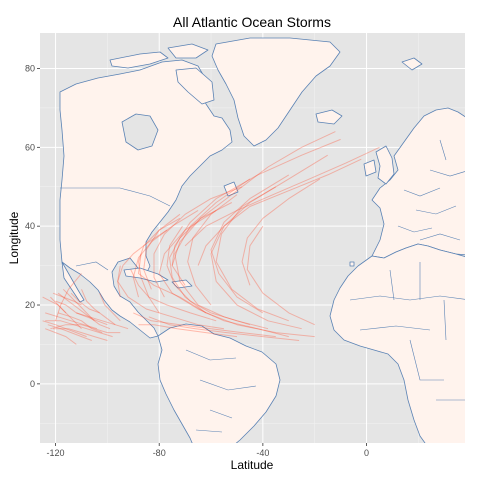  What do you see at coordinates (262, 453) in the screenshot?
I see `x-tick-label: -40` at bounding box center [262, 453].